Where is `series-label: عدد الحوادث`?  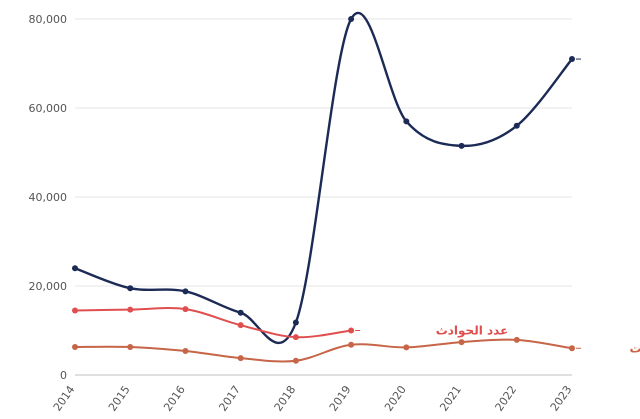
series-label: عدد الحوادث is located at coordinates (472, 331).